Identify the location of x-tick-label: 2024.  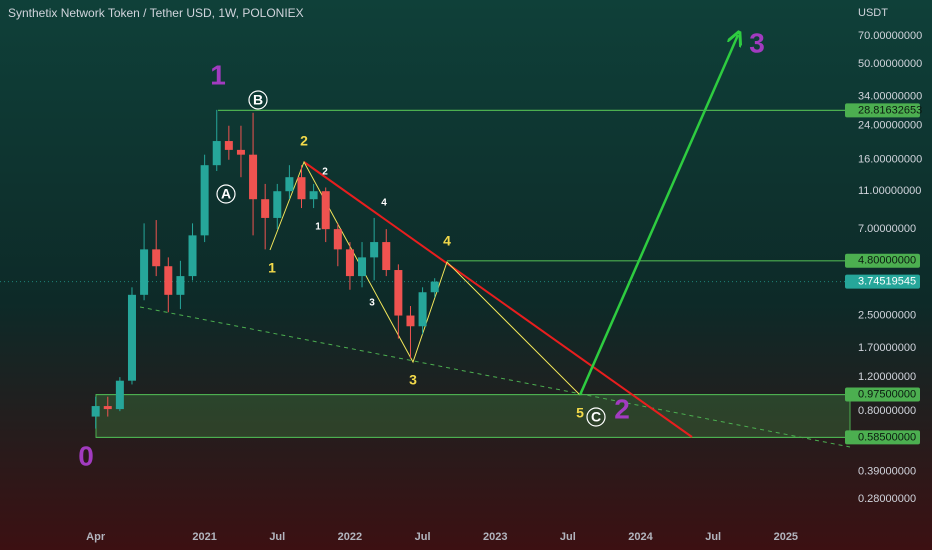
(640, 537).